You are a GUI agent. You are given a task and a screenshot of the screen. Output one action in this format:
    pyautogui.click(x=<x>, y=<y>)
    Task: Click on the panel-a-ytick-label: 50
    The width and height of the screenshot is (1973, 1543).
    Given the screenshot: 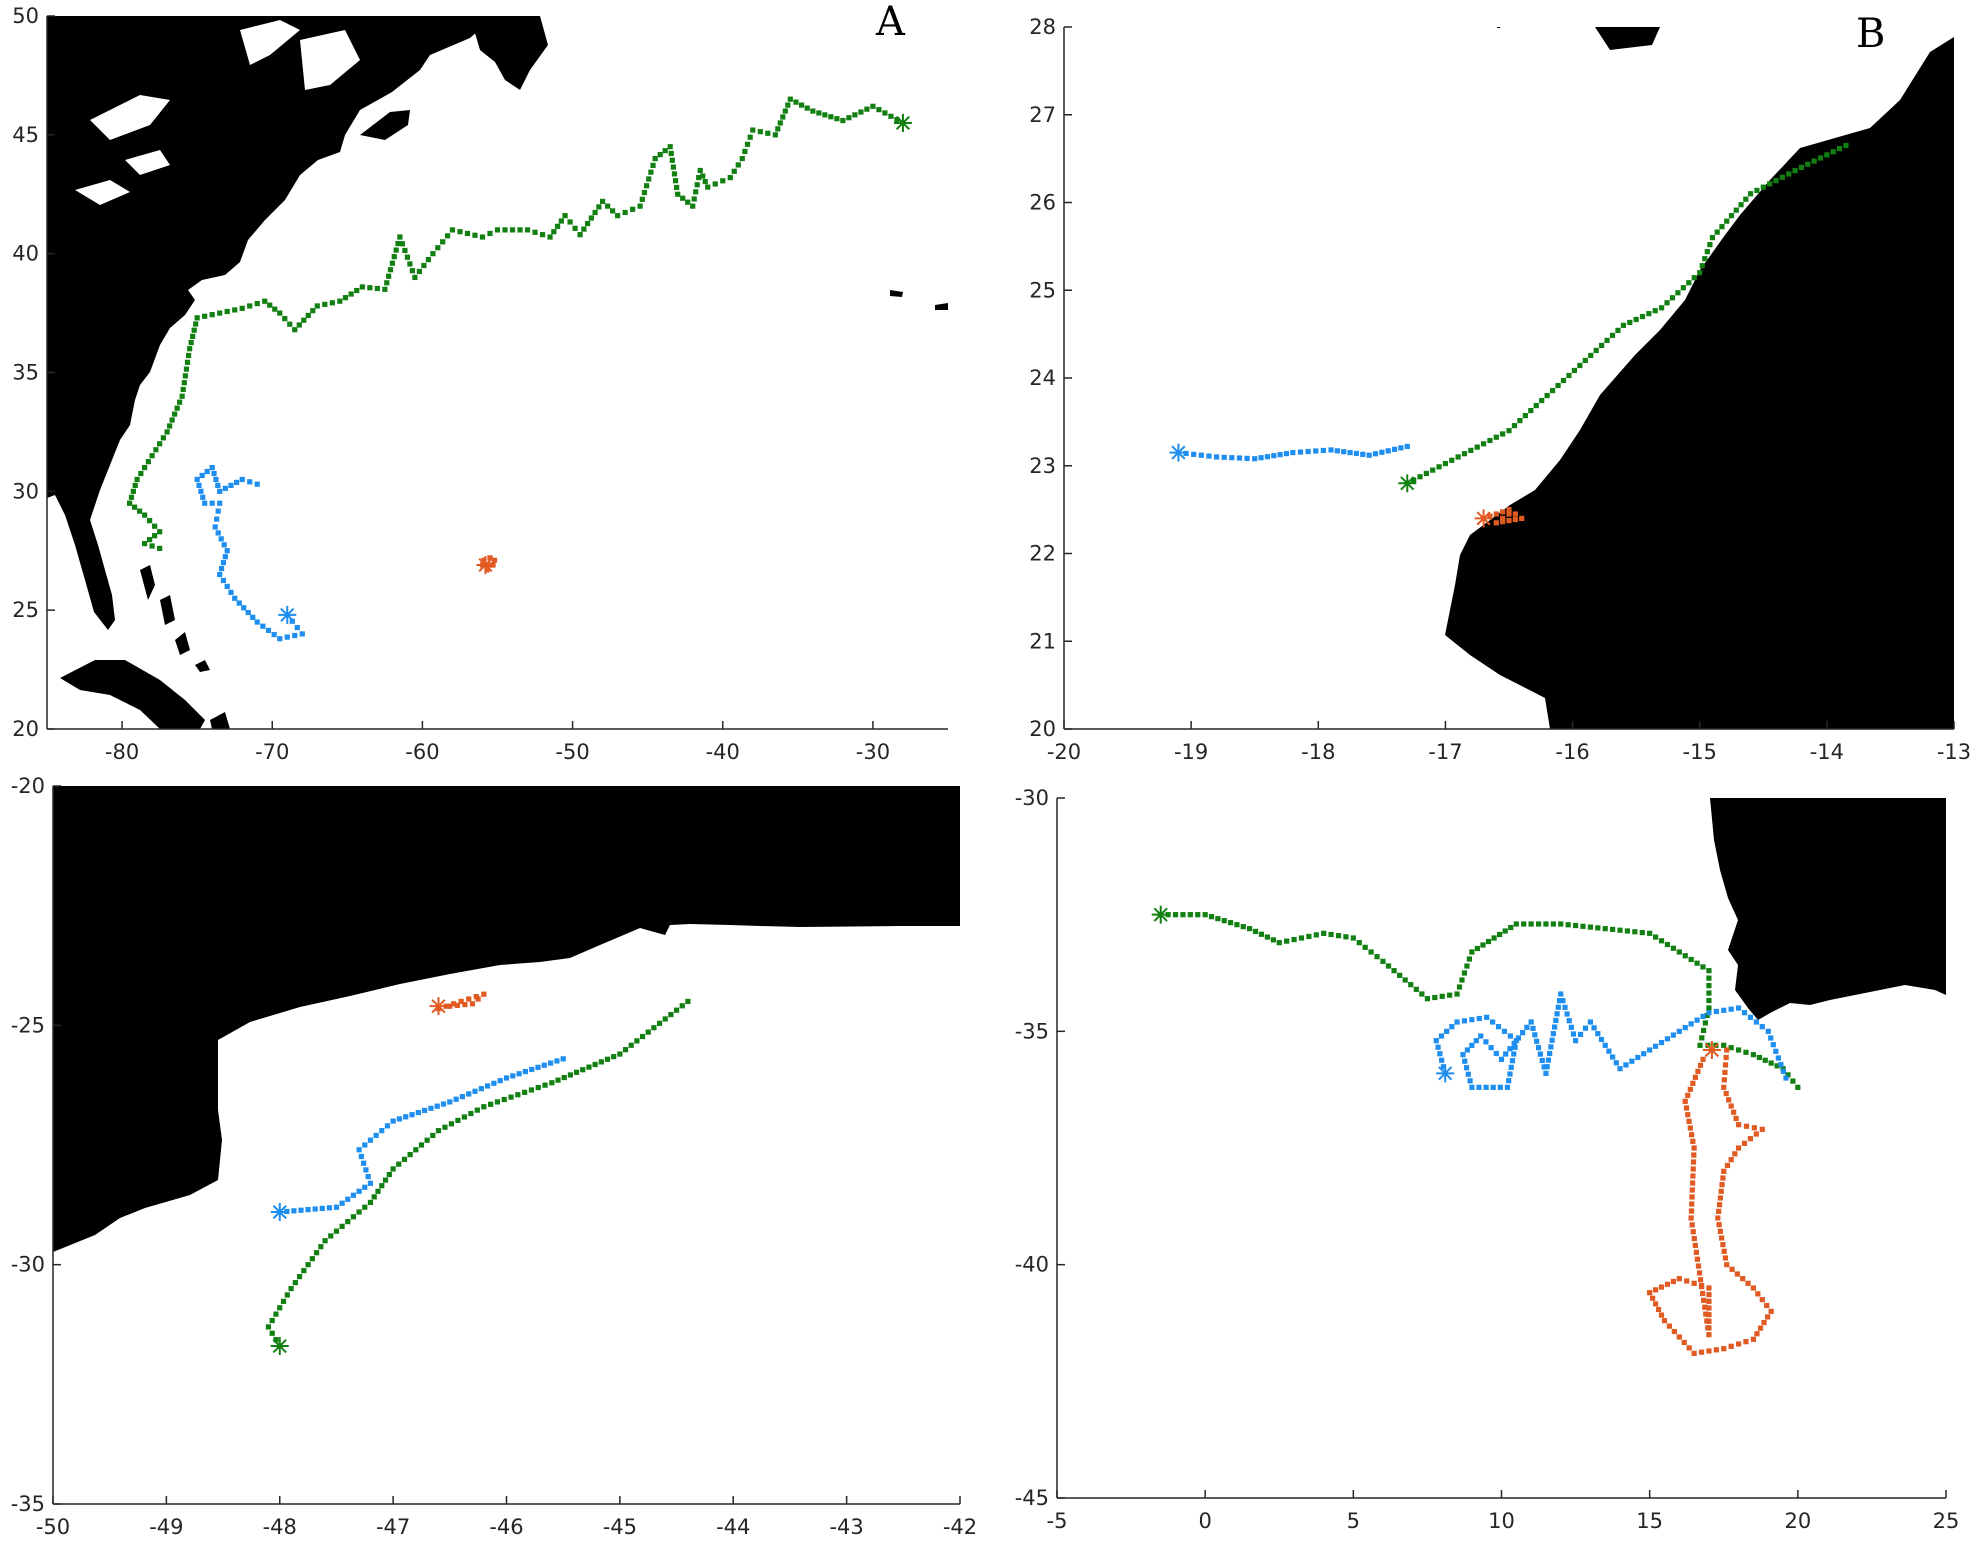 What is the action you would take?
    pyautogui.click(x=25, y=16)
    